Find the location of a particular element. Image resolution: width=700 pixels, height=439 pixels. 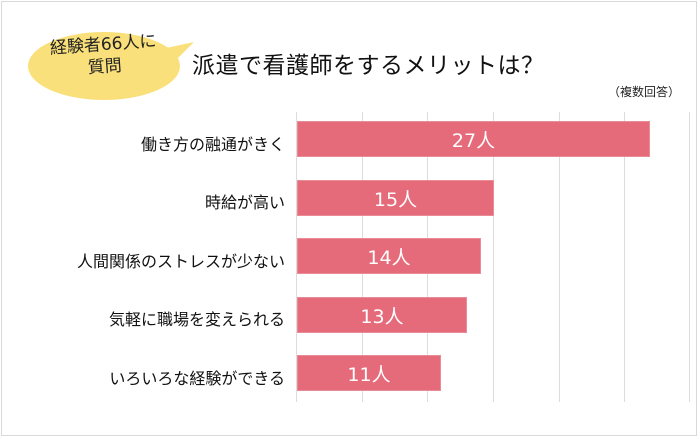

category-label: 人間関係のストレスが少ない is located at coordinates (180, 261).